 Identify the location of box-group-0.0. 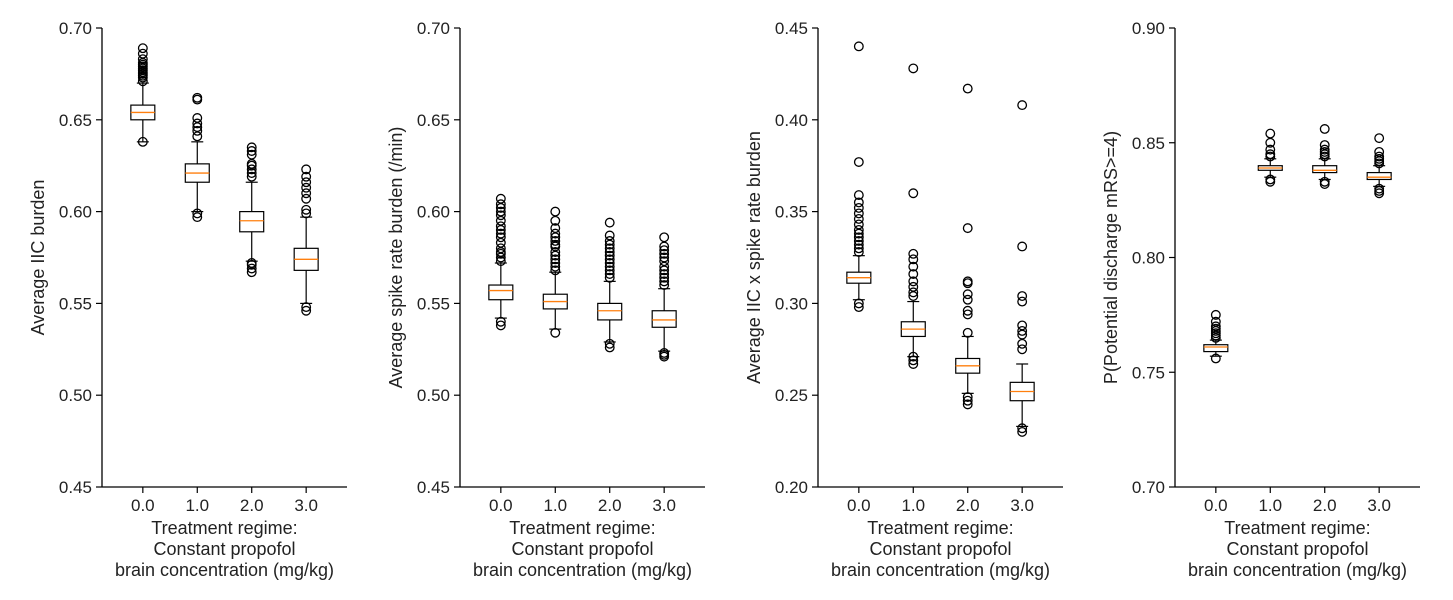
(501, 262).